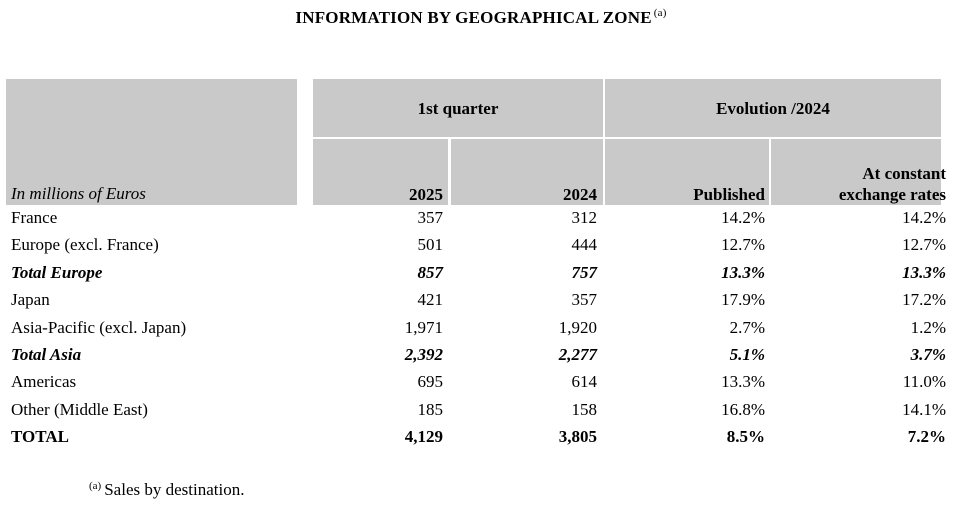 The image size is (962, 513). What do you see at coordinates (174, 489) in the screenshot?
I see `footnote-text: Sales by destination.` at bounding box center [174, 489].